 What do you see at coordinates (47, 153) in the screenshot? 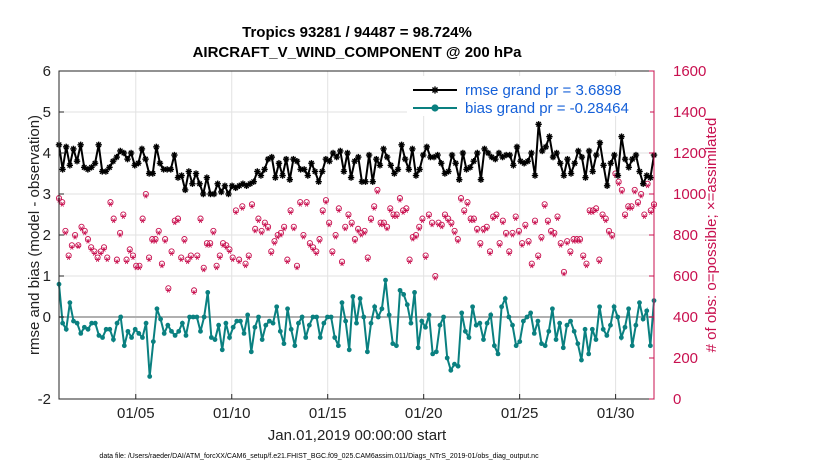
I see `y-left-tick-label: 4` at bounding box center [47, 153].